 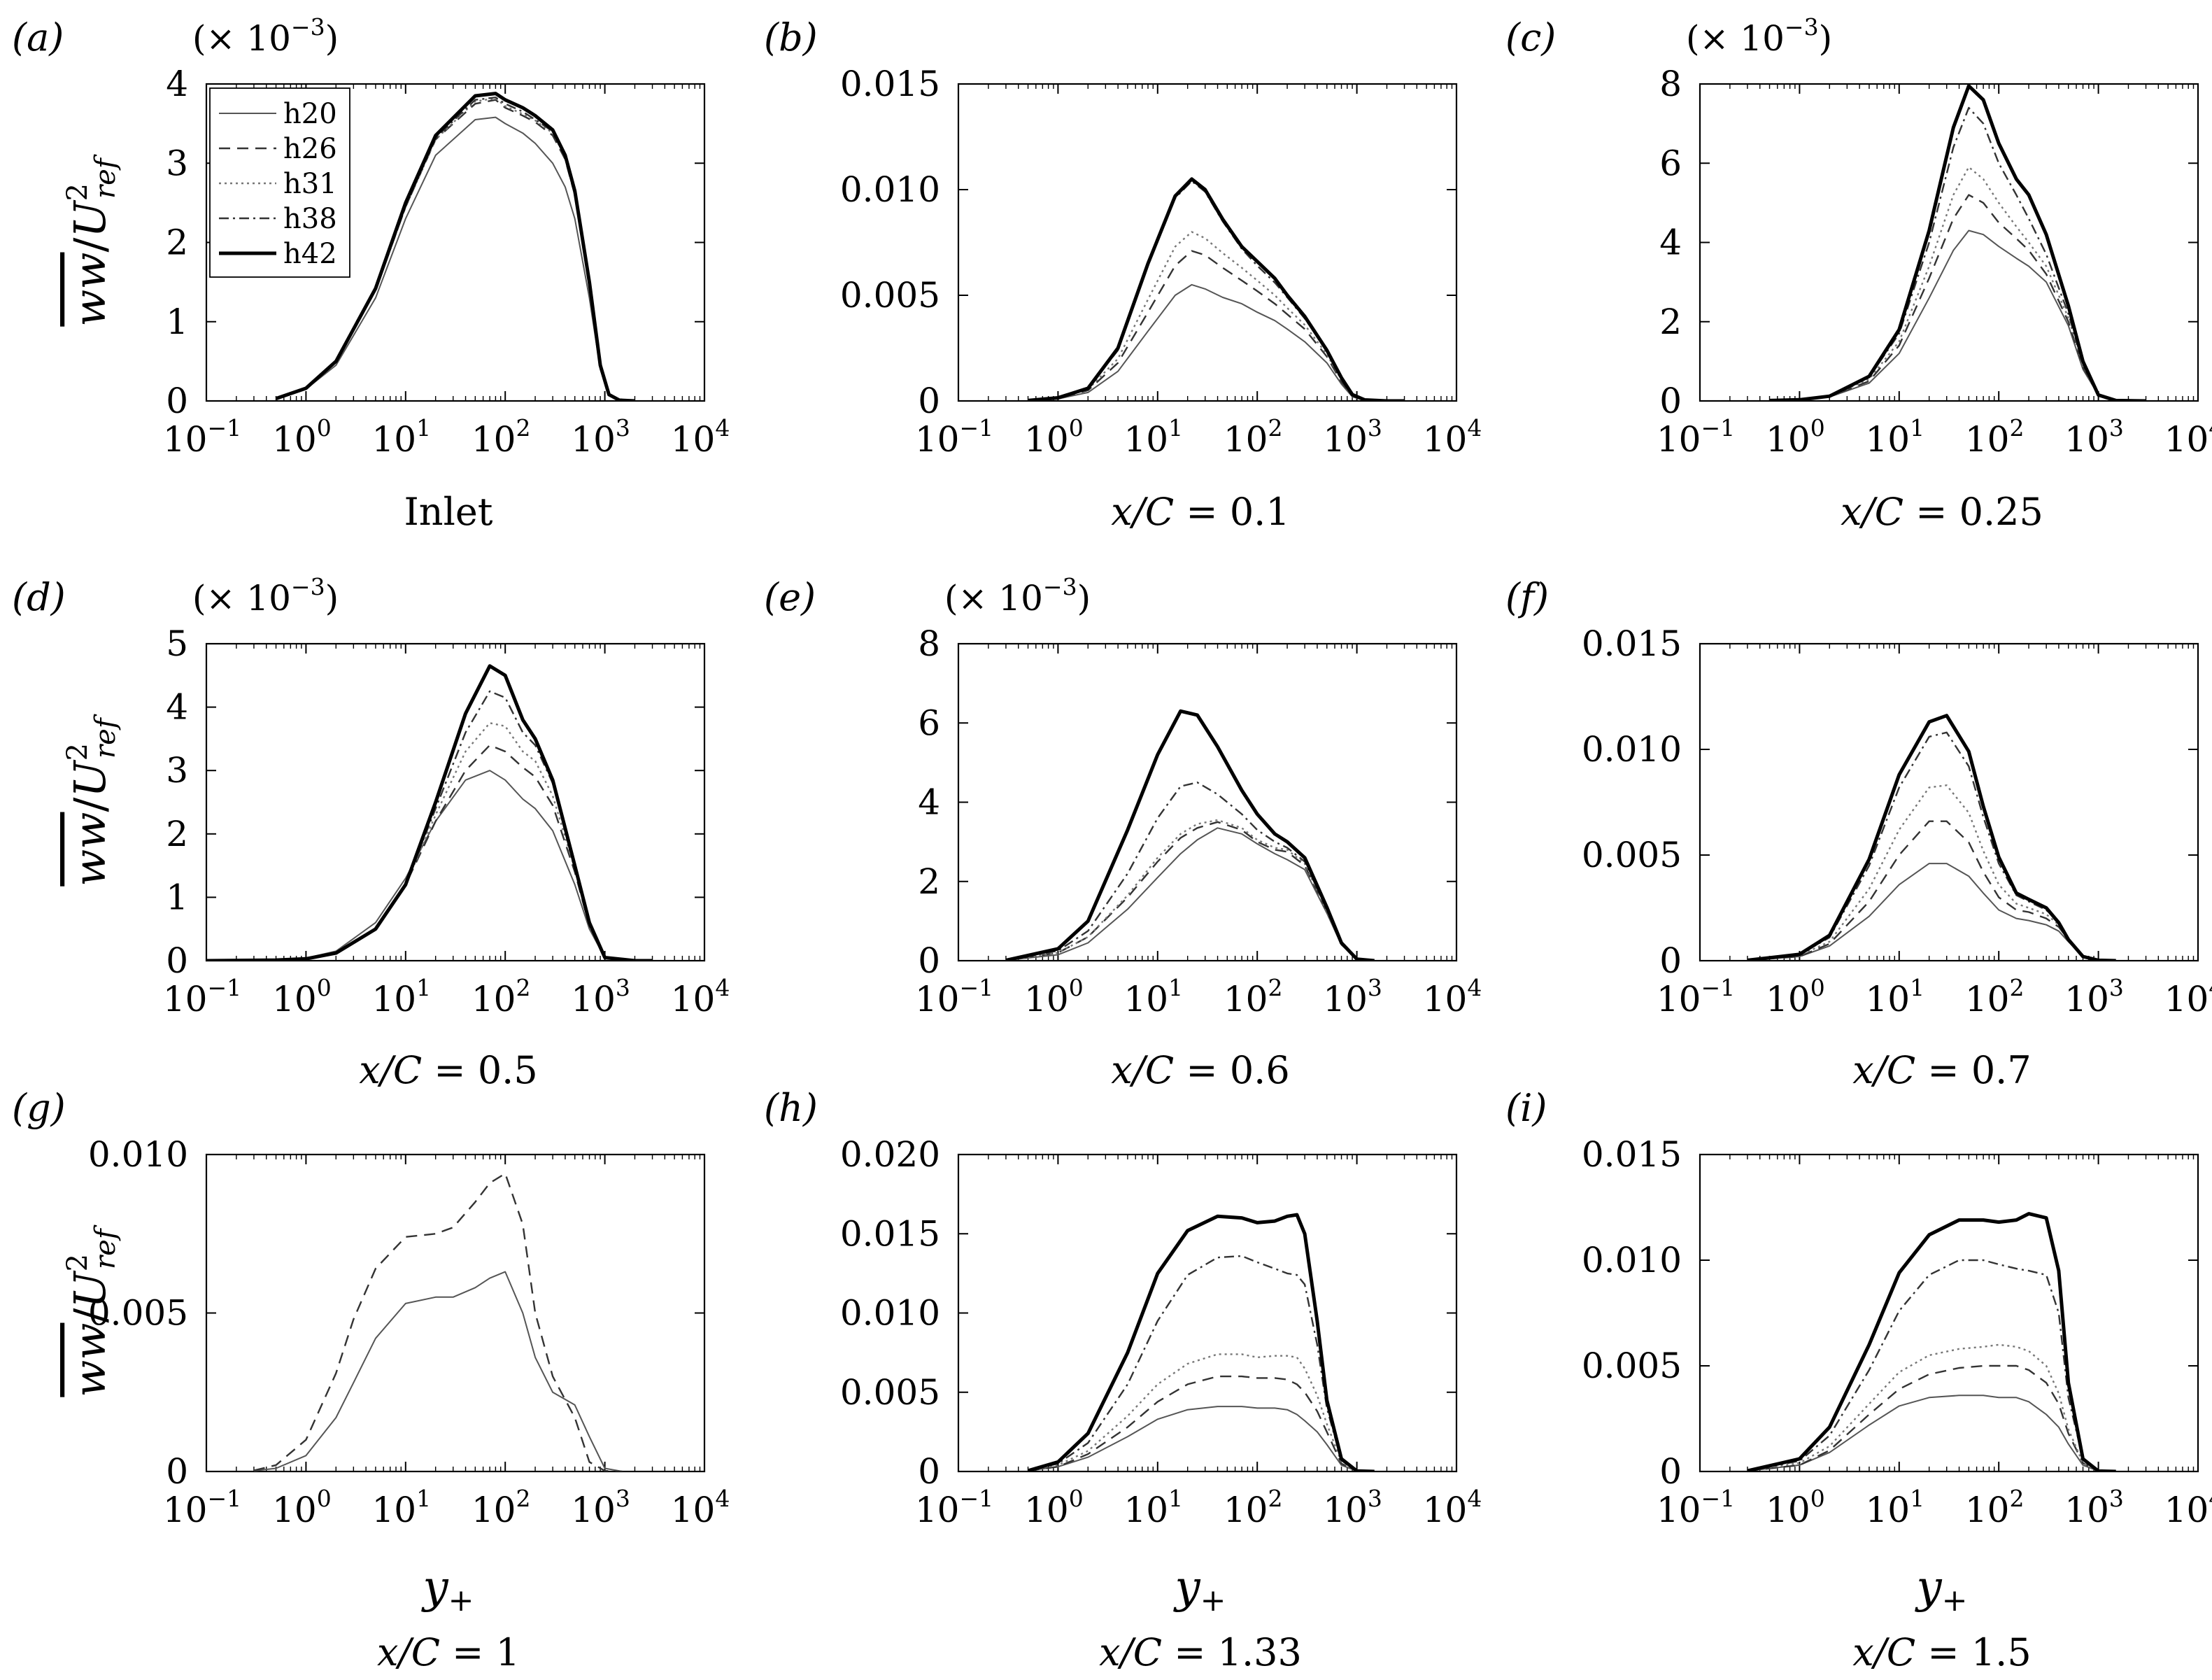 What do you see at coordinates (89, 1289) in the screenshot?
I see `y-axis-label-u: U` at bounding box center [89, 1289].